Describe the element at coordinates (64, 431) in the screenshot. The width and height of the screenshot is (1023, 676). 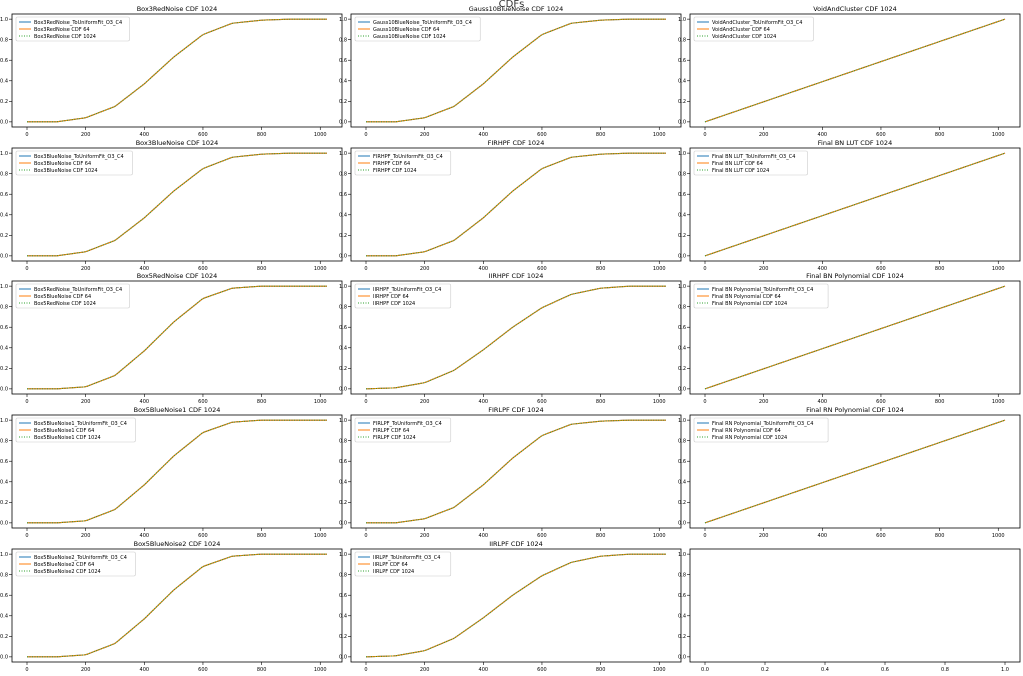
I see `legend-label: Box5BlueNoise1 CDF 64` at that location.